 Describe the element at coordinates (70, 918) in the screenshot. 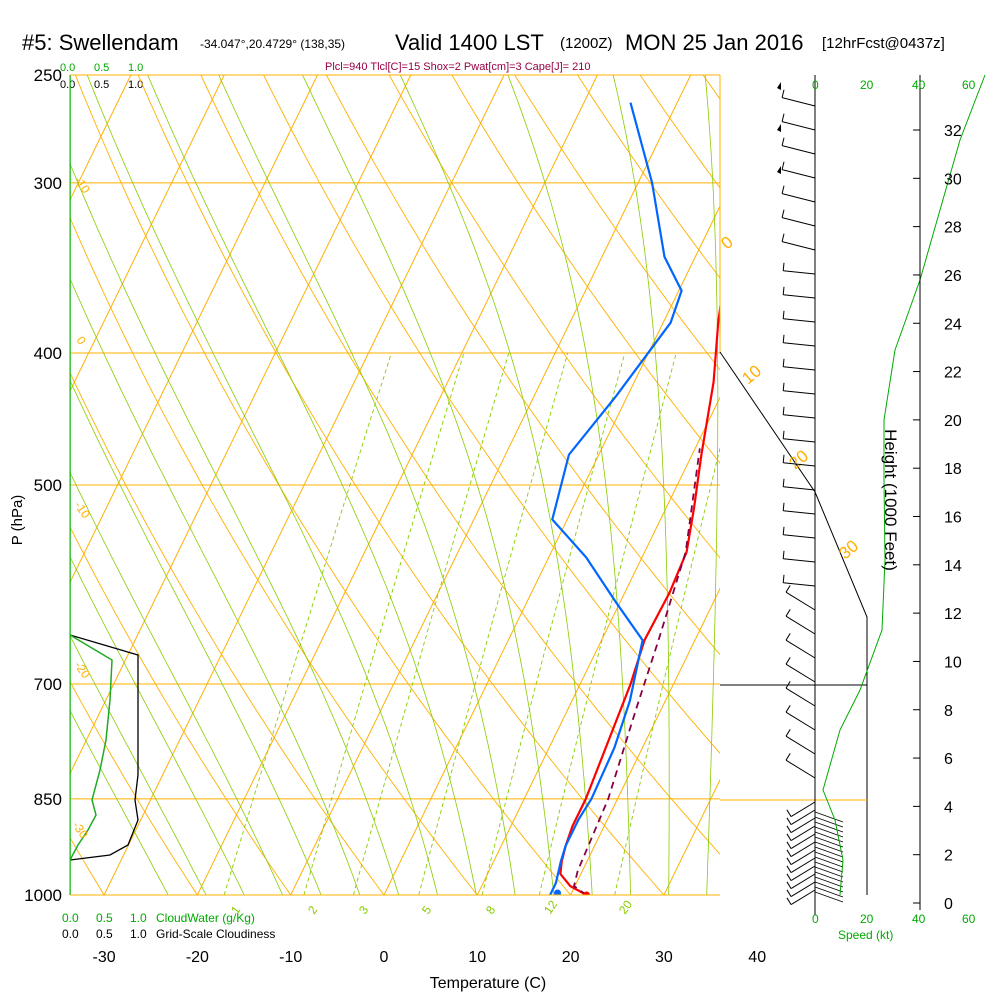

I see `cloud-tick-bottom-green-0: 0.0` at that location.